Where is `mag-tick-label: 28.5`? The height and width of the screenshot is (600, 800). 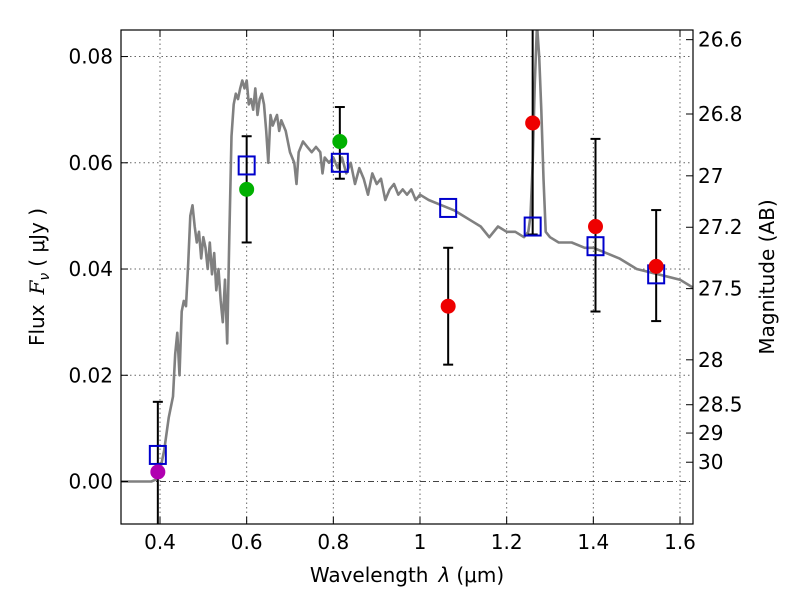 mag-tick-label: 28.5 is located at coordinates (720, 405).